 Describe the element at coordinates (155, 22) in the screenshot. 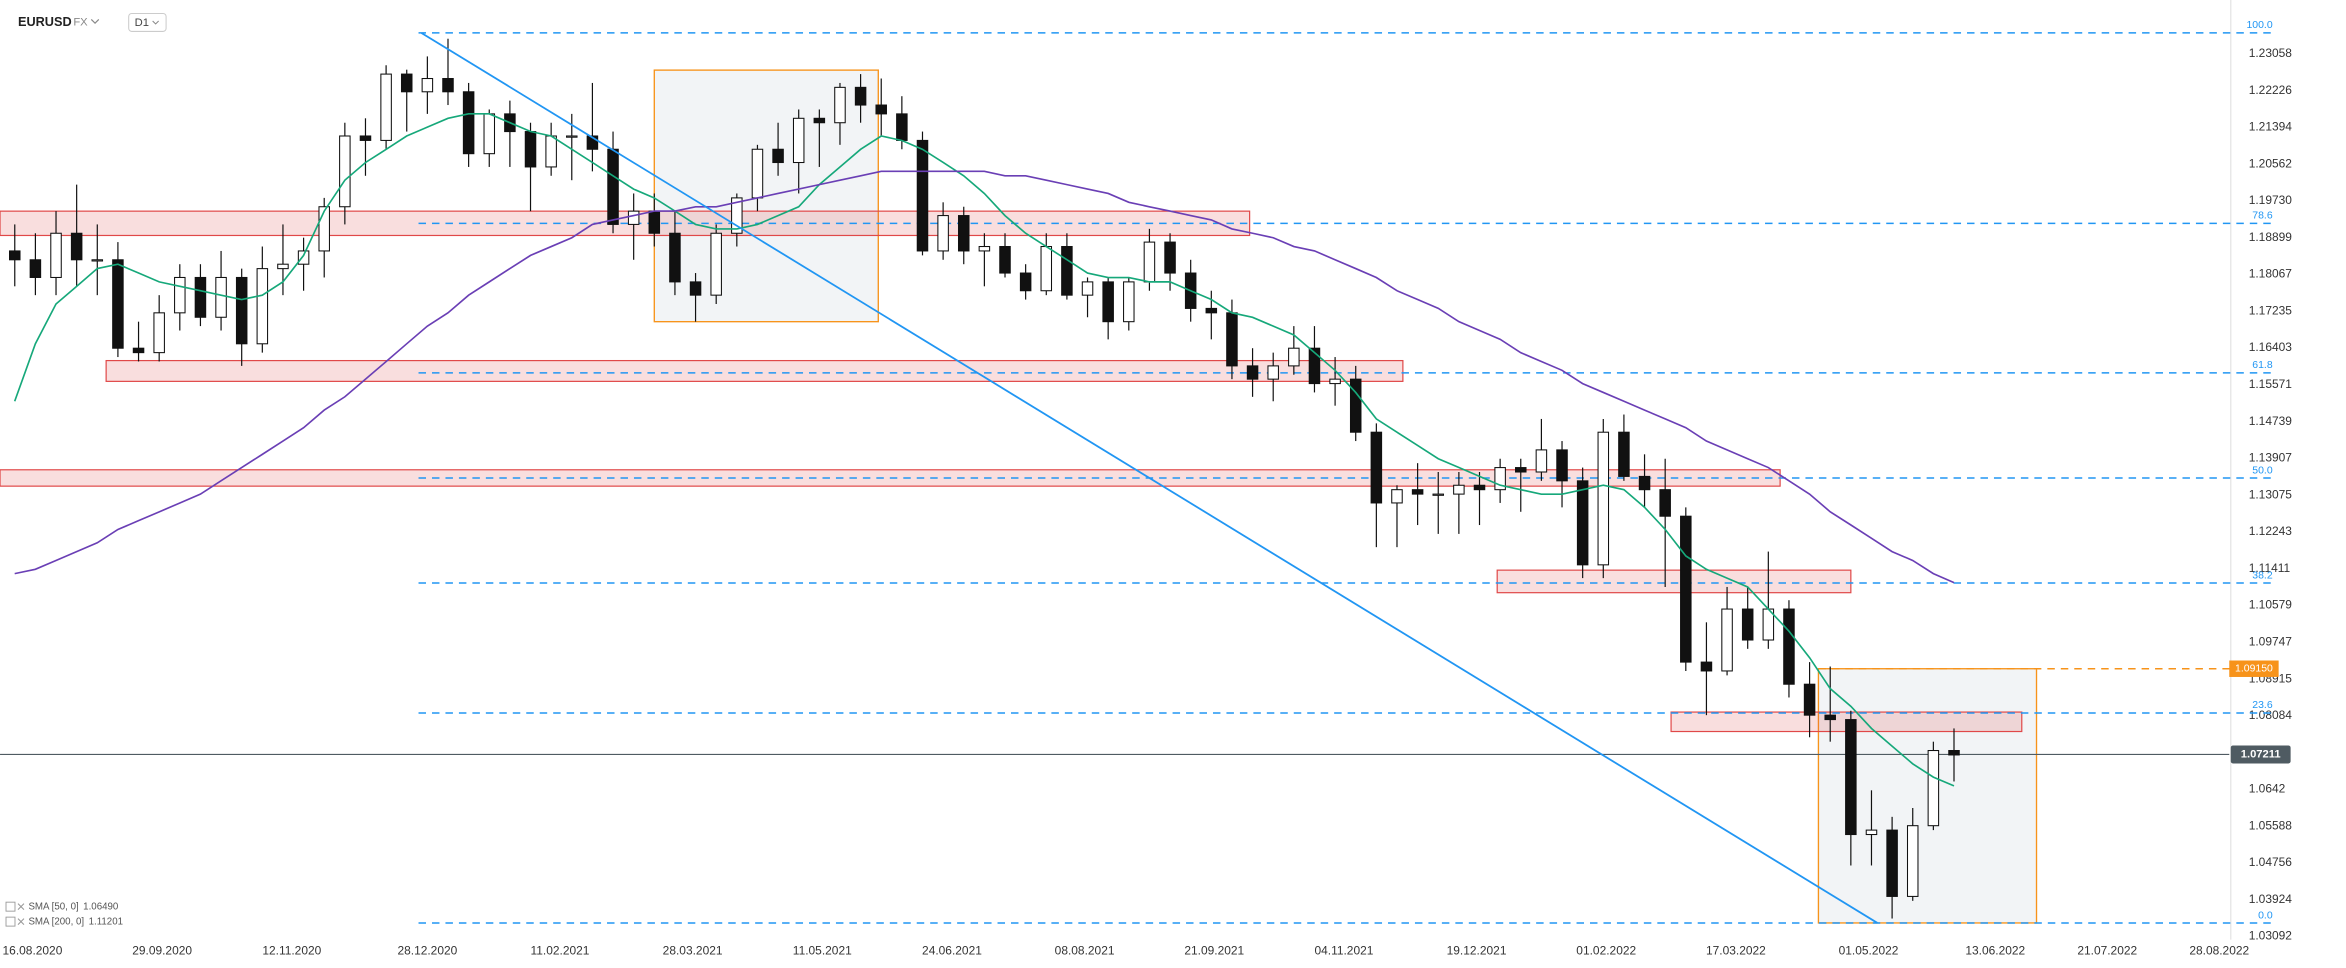

I see `interval-dropdown` at that location.